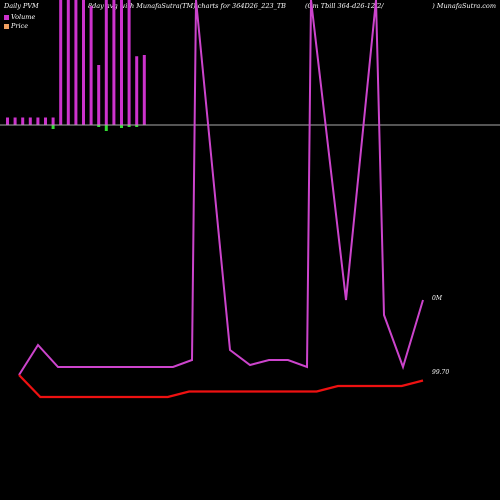 The width and height of the screenshot is (500, 500). I want to click on volume-axis-label: 0M, so click(437, 298).